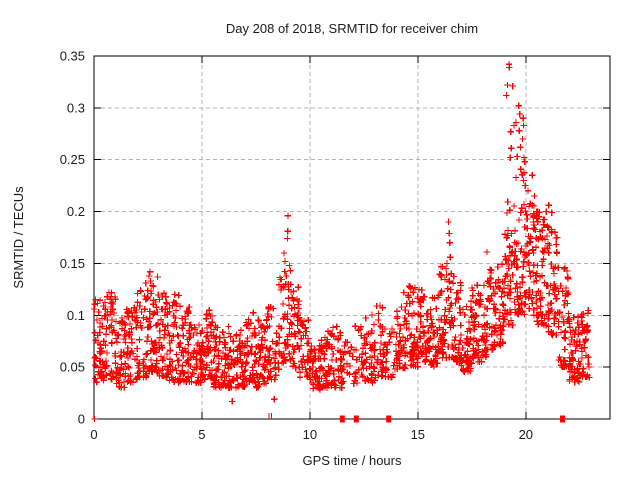 Image resolution: width=640 pixels, height=480 pixels. What do you see at coordinates (526, 434) in the screenshot?
I see `x-tick-label: 20` at bounding box center [526, 434].